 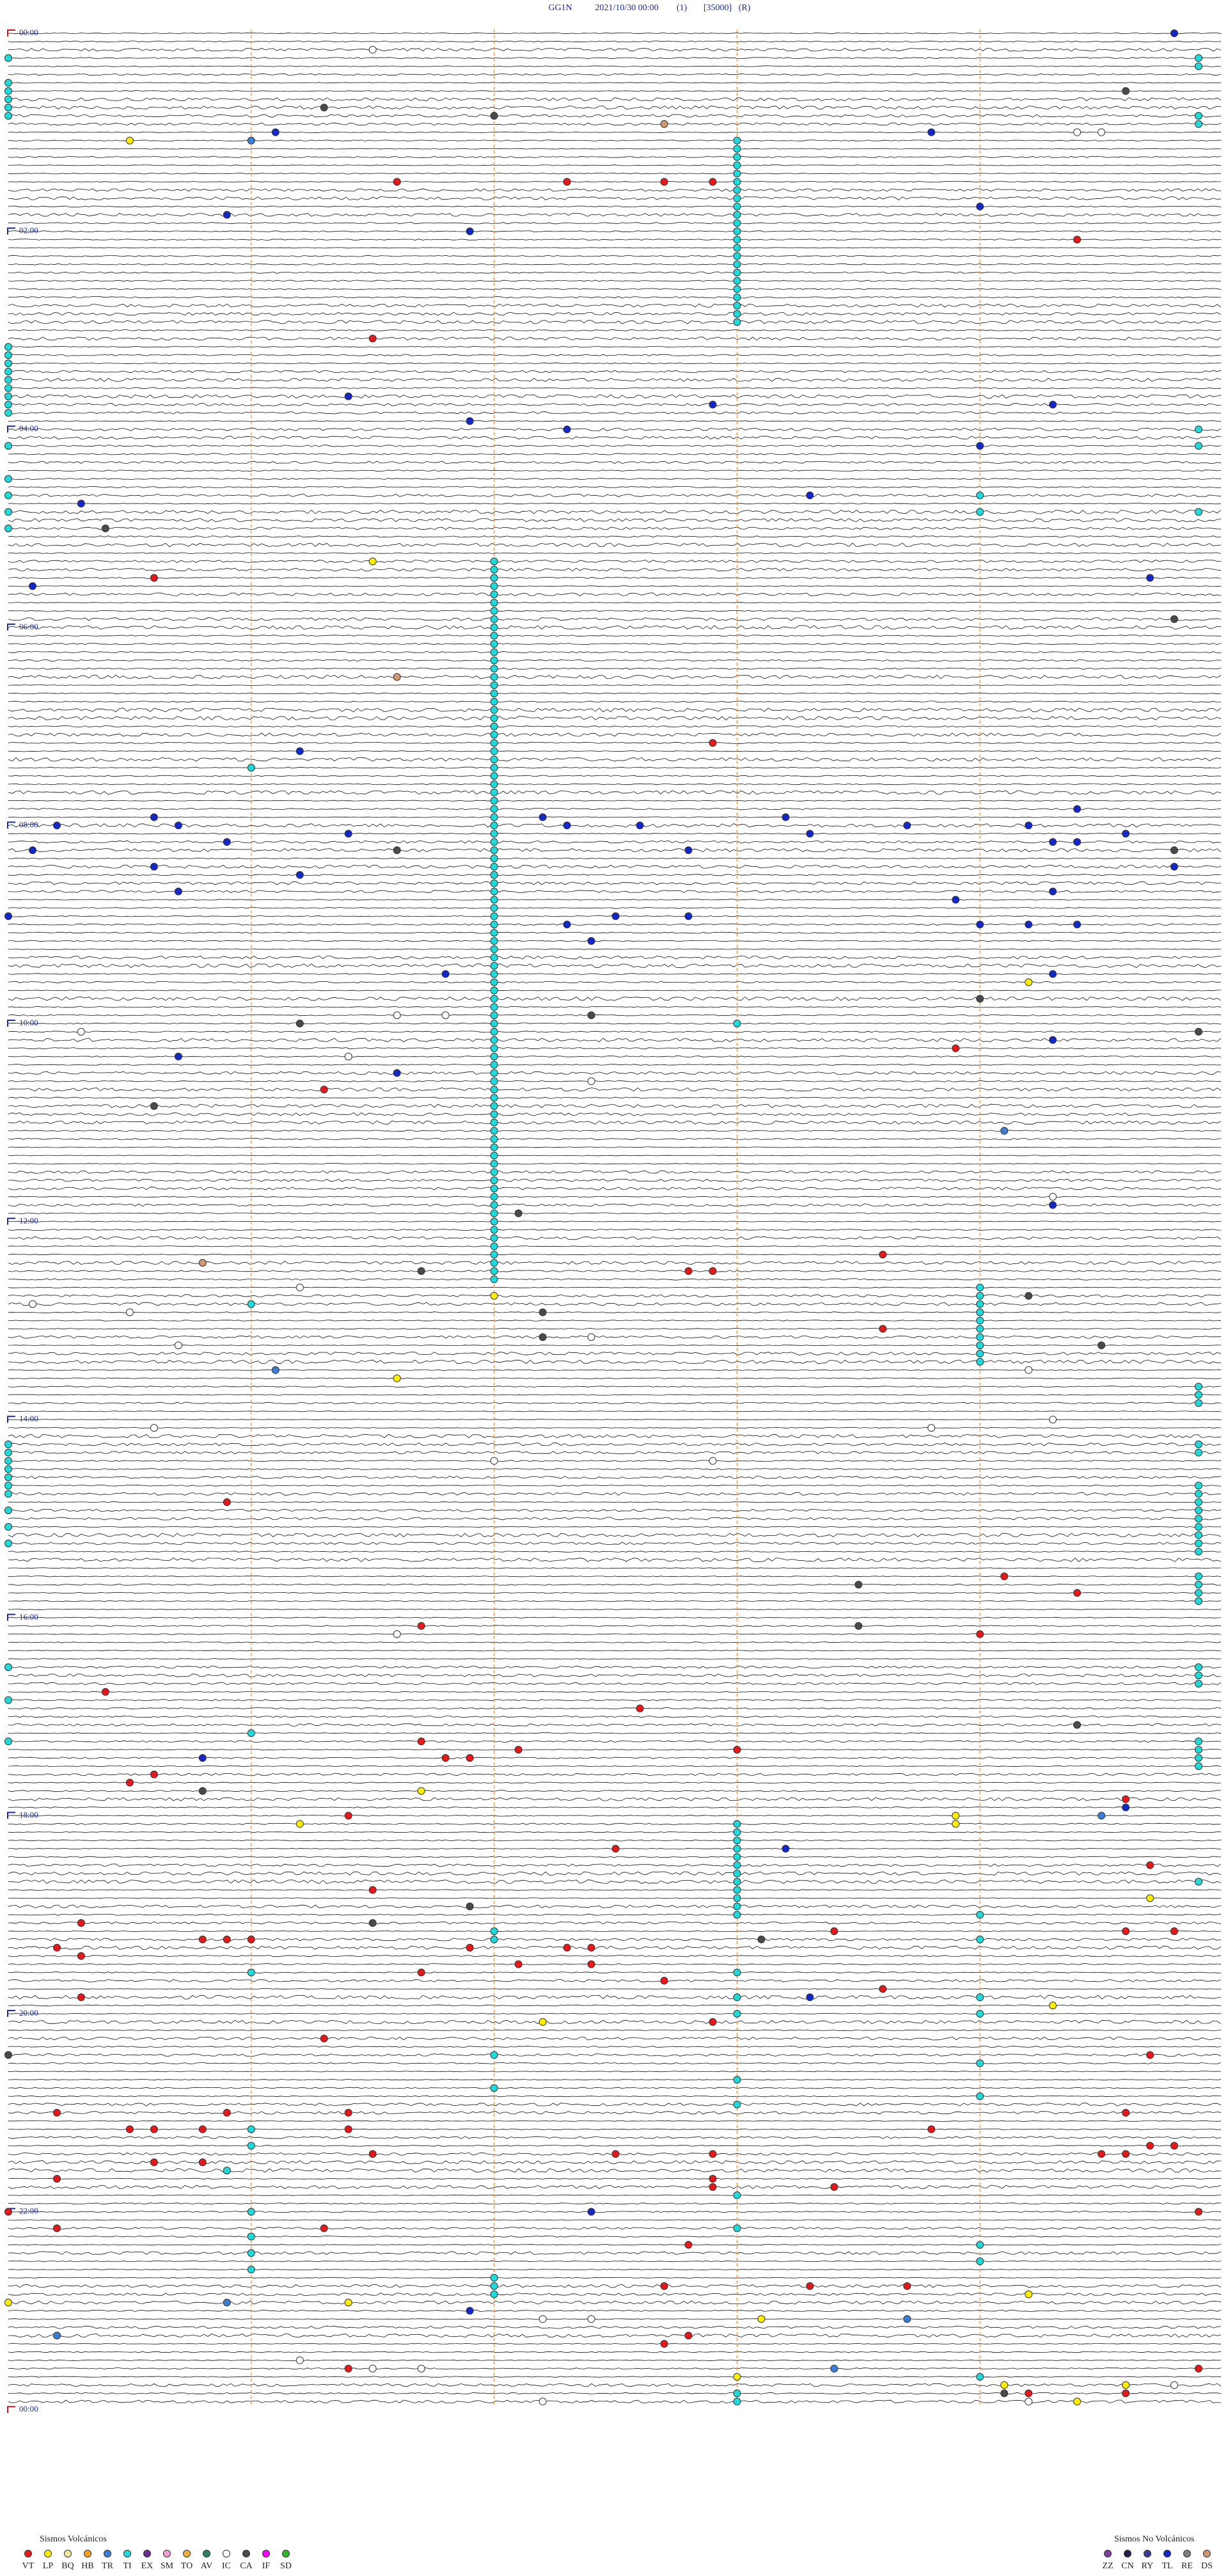 I want to click on legend-code: ZZ, so click(x=1107, y=2566).